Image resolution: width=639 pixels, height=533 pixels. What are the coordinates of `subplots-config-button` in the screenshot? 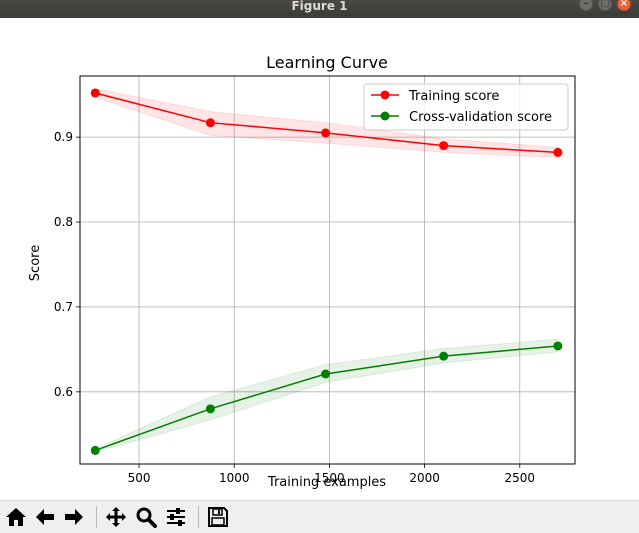 It's located at (176, 517).